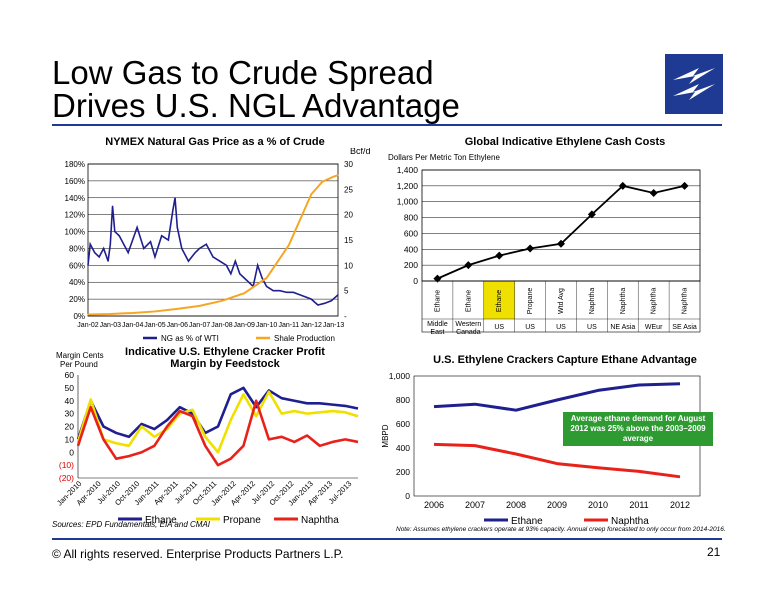  I want to click on y-tick-label: 20, so click(70, 427).